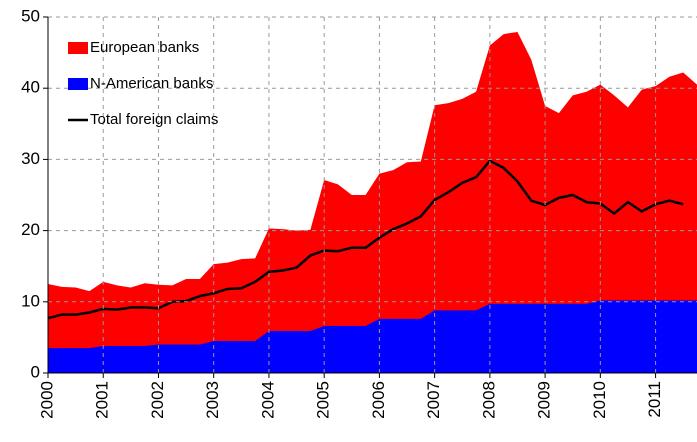  I want to click on legend-label: Total foreign claims, so click(154, 119).